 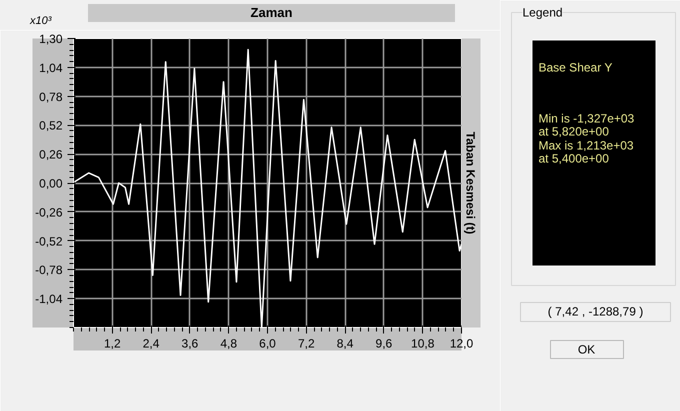 I want to click on text: Legend, so click(x=542, y=13).